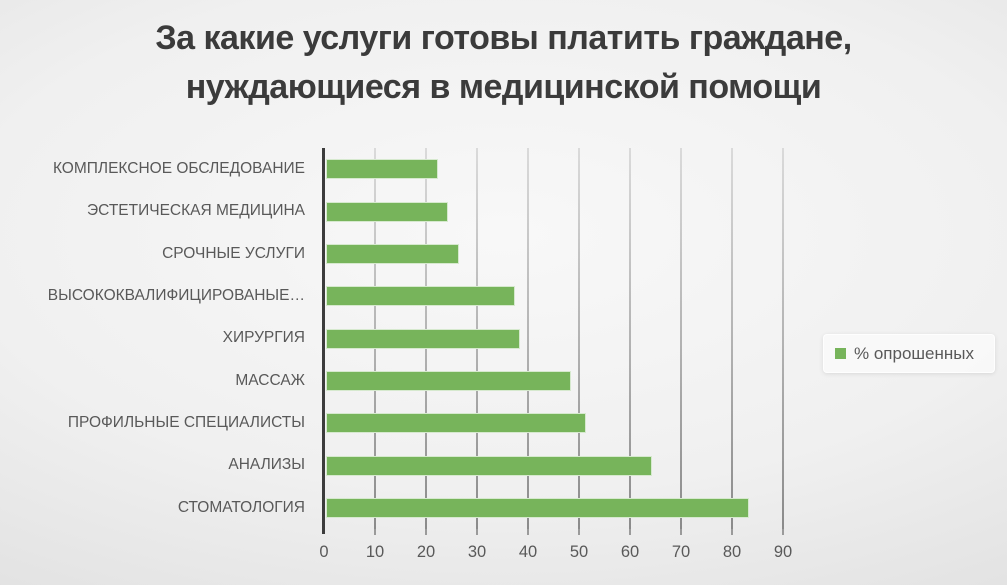  Describe the element at coordinates (840, 353) in the screenshot. I see `legend-marker-icon` at that location.